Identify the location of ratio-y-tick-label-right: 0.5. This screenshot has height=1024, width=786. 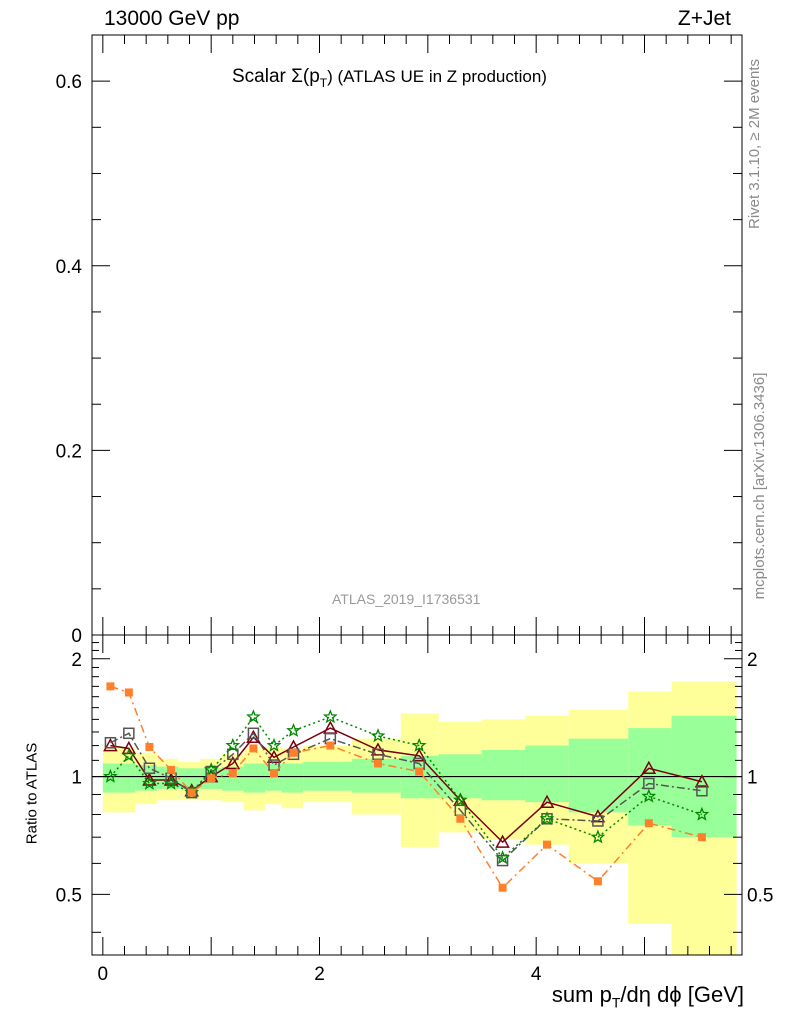
(760, 895).